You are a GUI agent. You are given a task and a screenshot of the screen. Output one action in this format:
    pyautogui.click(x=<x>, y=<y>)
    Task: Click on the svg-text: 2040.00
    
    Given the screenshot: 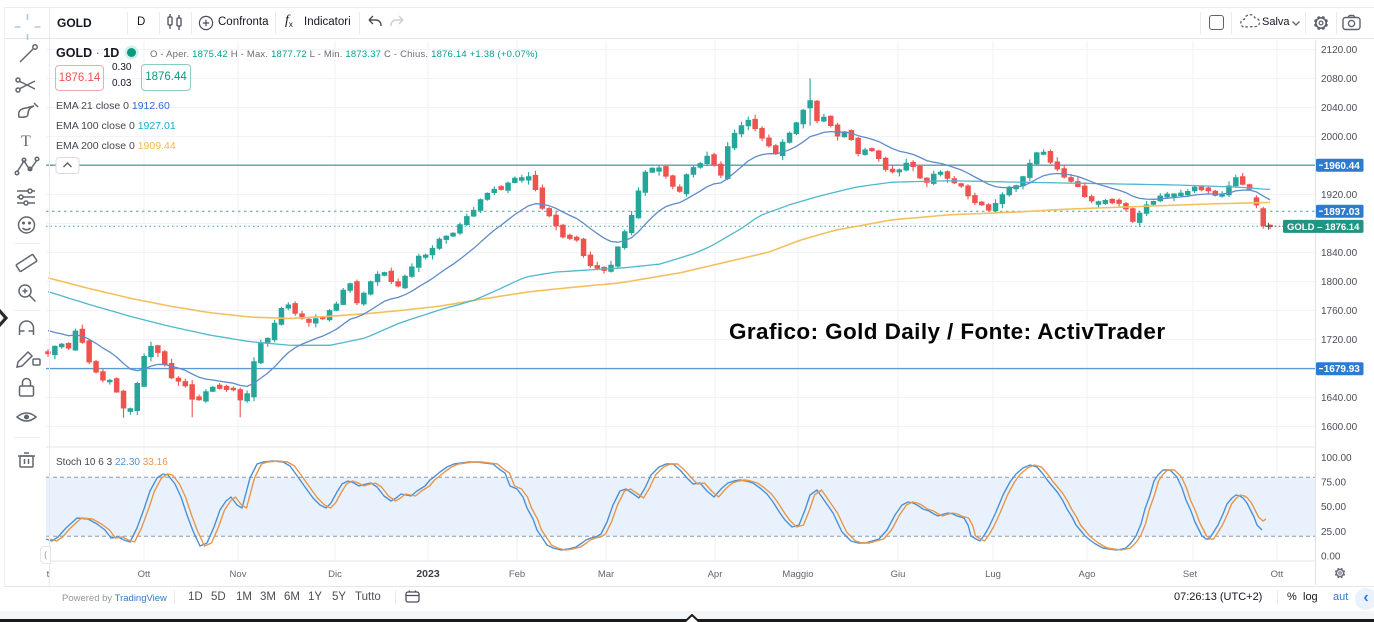 What is the action you would take?
    pyautogui.click(x=1339, y=108)
    